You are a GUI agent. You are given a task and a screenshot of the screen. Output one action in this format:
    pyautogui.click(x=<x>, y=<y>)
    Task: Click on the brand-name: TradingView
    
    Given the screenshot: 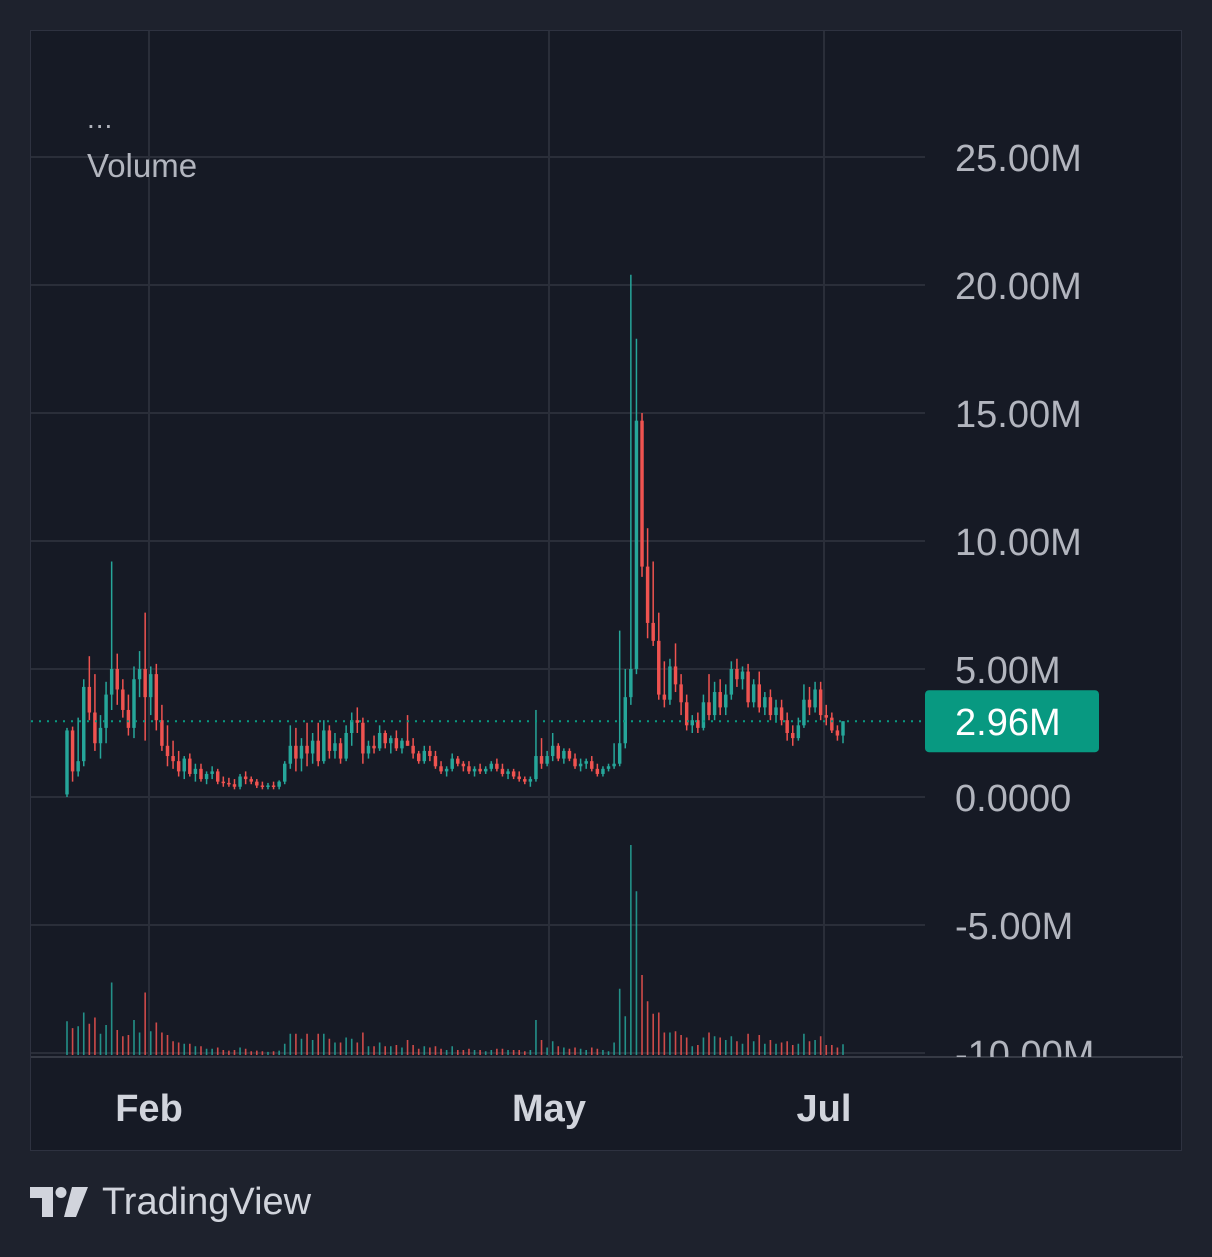 What is the action you would take?
    pyautogui.click(x=207, y=1201)
    